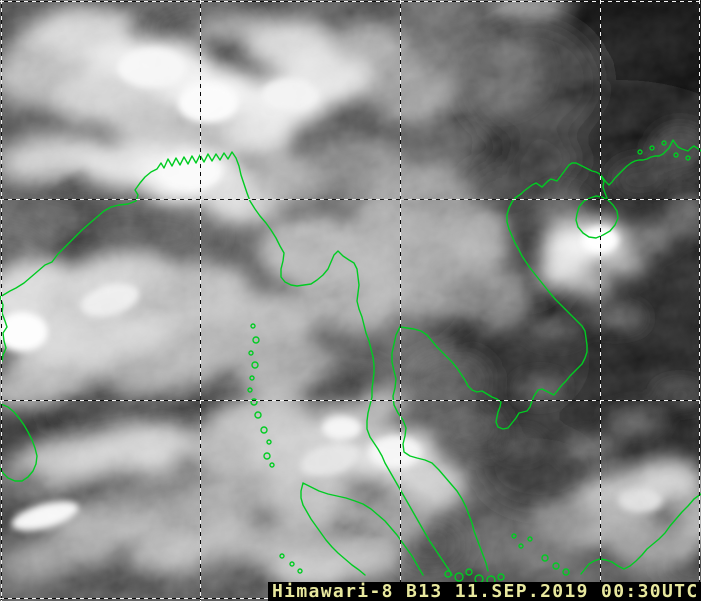 The height and width of the screenshot is (601, 701). Describe the element at coordinates (597, 217) in the screenshot. I see `coastline-hainan-island` at that location.